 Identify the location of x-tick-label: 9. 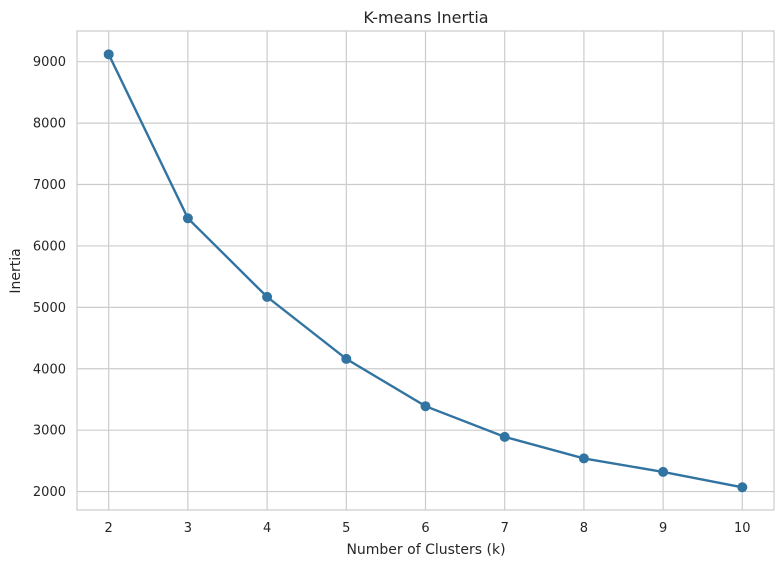
(663, 528).